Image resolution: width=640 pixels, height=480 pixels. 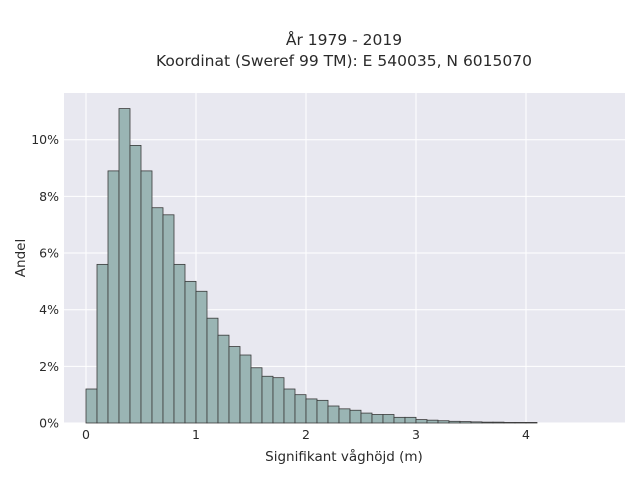 I want to click on x-tick-label: 1, so click(x=196, y=434).